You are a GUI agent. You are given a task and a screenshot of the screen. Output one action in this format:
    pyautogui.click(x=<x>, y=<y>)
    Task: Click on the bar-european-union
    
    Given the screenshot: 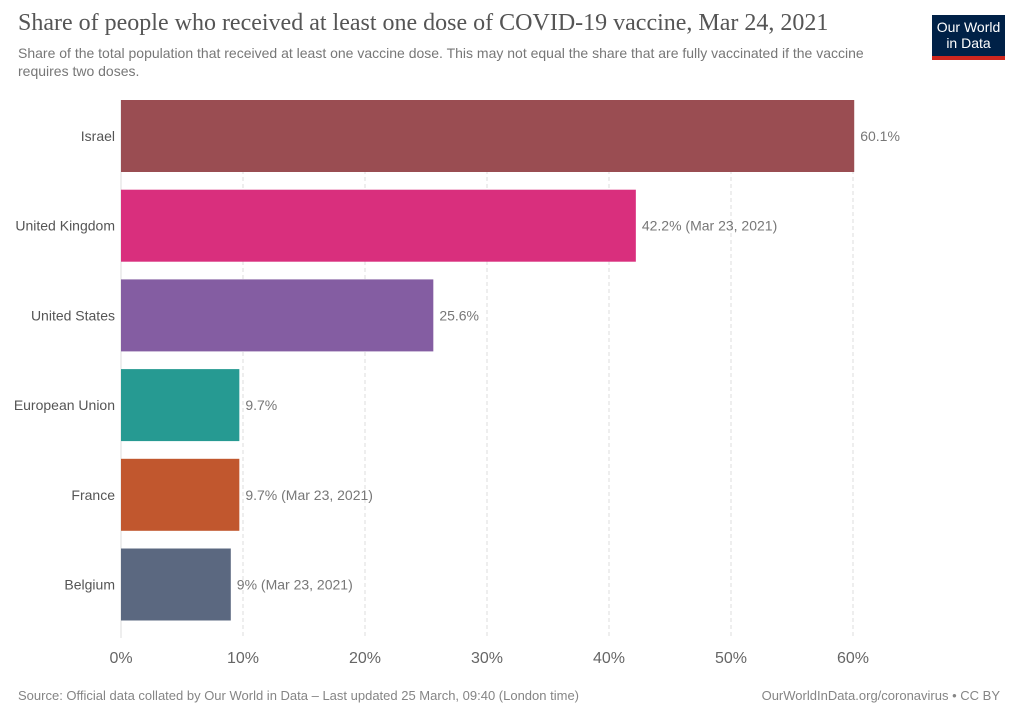 What is the action you would take?
    pyautogui.click(x=180, y=405)
    